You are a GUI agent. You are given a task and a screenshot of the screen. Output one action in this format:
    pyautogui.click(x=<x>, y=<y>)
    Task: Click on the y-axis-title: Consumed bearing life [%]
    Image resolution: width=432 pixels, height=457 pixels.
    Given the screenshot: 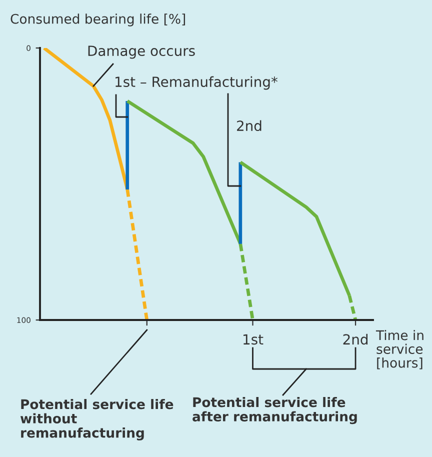 What is the action you would take?
    pyautogui.click(x=98, y=20)
    